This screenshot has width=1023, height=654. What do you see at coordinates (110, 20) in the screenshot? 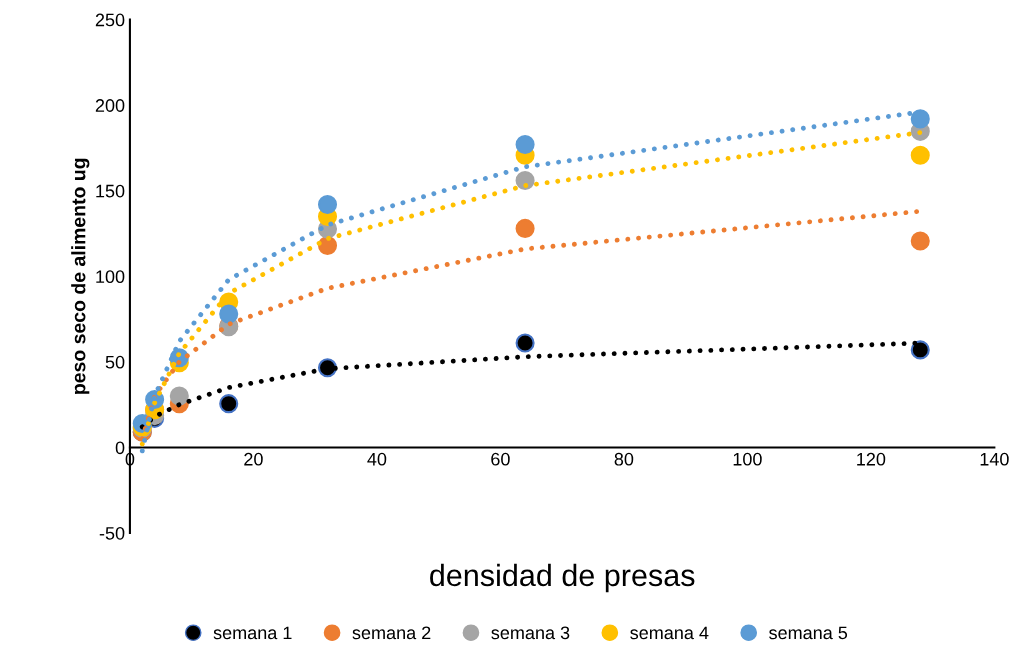
I see `y-tick-label: 250` at bounding box center [110, 20].